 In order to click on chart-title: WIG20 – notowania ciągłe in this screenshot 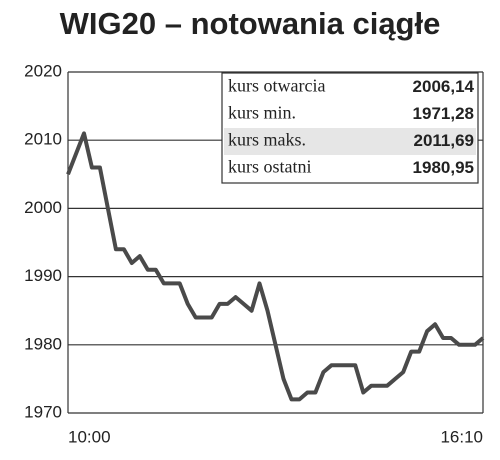, I will do `click(250, 23)`.